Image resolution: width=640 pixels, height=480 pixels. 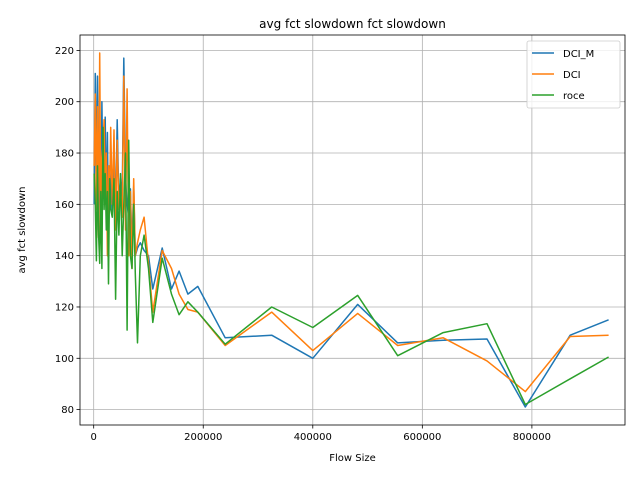 I want to click on y-tick-label: 140, so click(x=64, y=256).